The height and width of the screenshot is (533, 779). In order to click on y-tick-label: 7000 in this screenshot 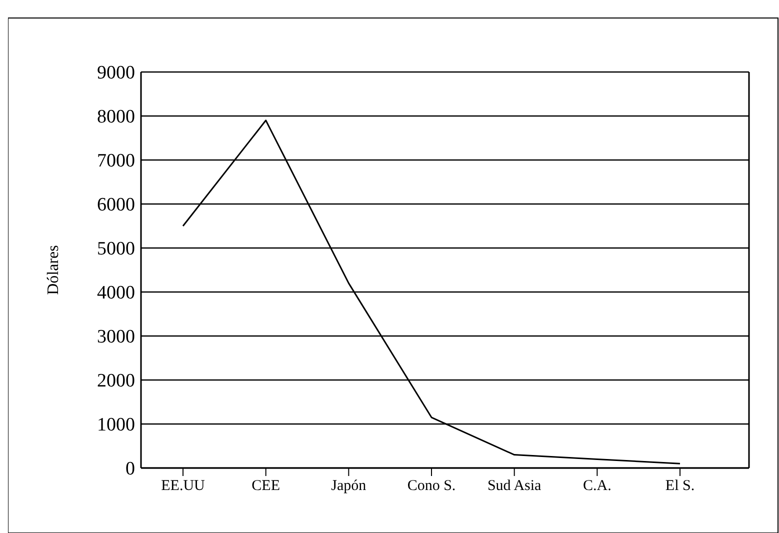, I will do `click(116, 161)`.